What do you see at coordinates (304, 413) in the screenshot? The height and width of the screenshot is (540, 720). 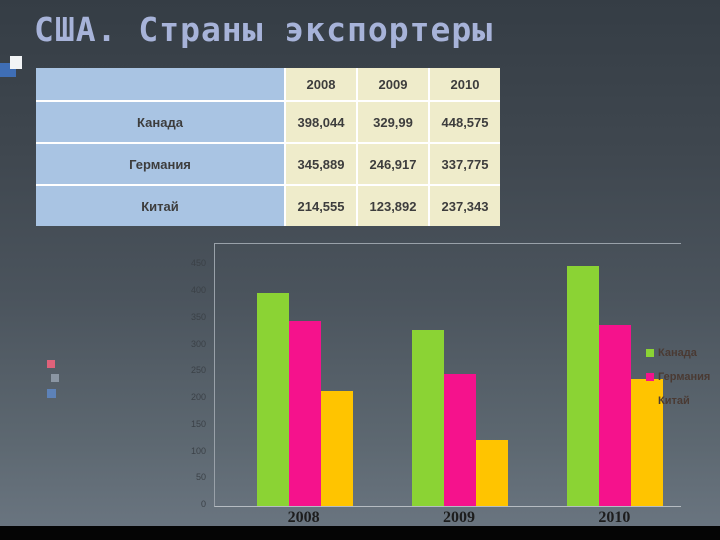 I see `bar-Германия-2008` at bounding box center [304, 413].